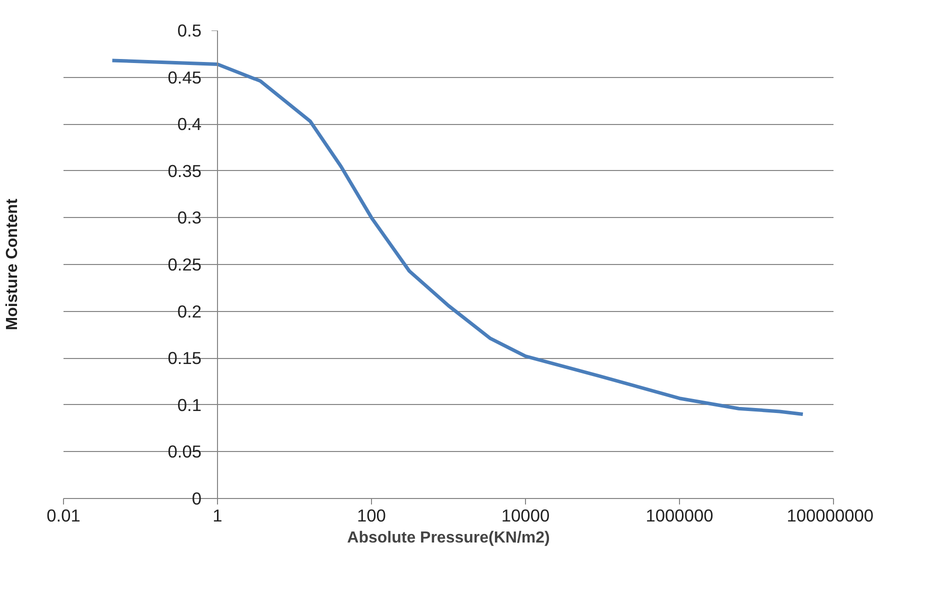 The image size is (941, 604). Describe the element at coordinates (185, 452) in the screenshot. I see `y-tick-label: 0.05` at that location.